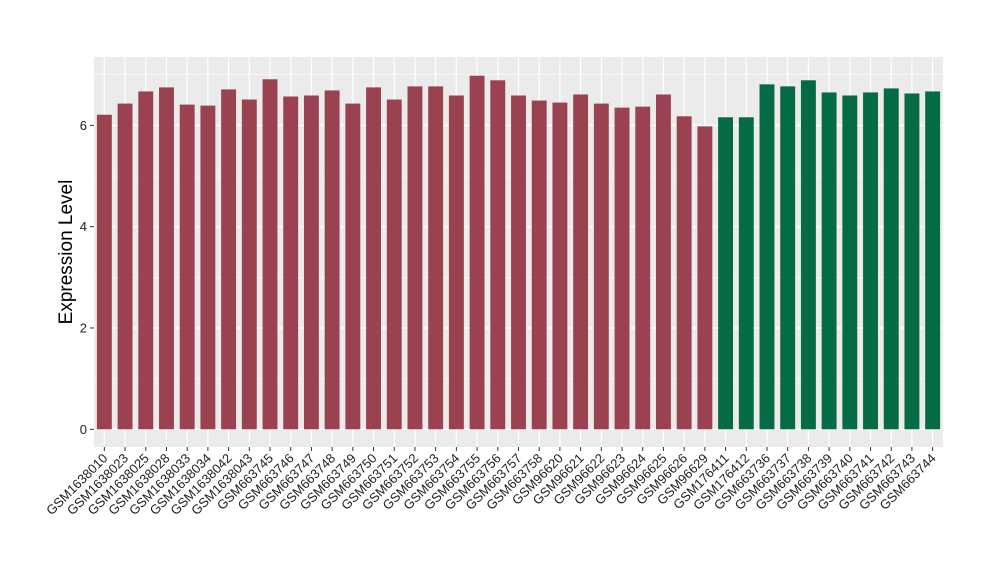 This screenshot has width=1000, height=585. Describe the element at coordinates (456, 262) in the screenshot. I see `bar-GSM663754` at that location.